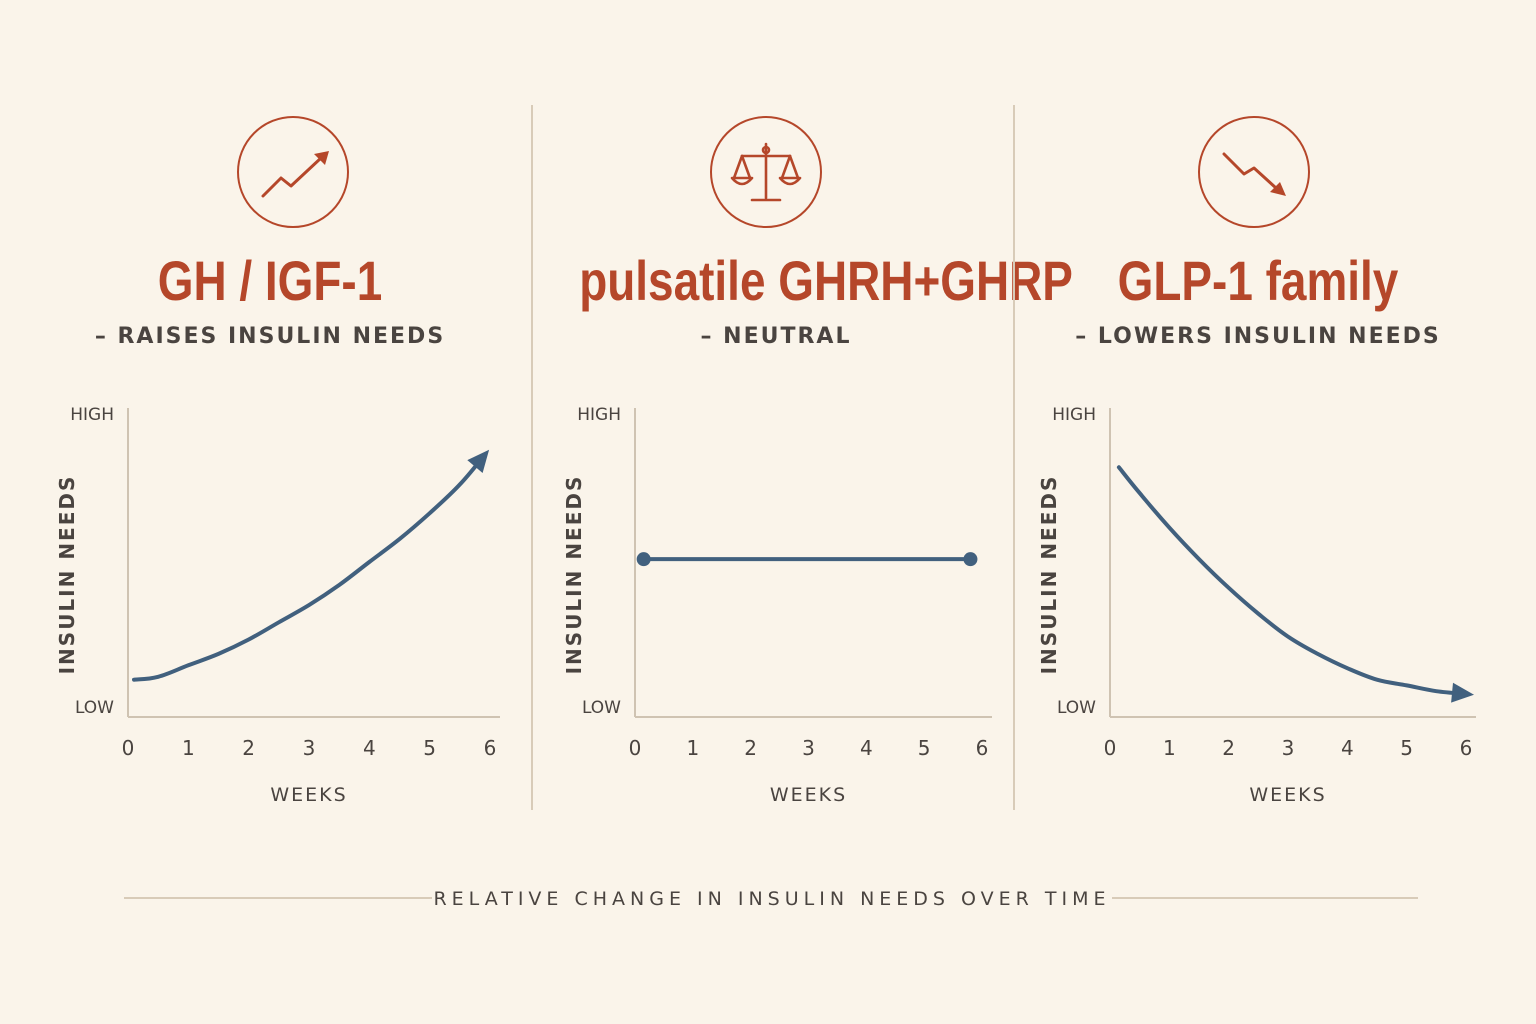  What do you see at coordinates (278, 898) in the screenshot?
I see `footer-rule-left` at bounding box center [278, 898].